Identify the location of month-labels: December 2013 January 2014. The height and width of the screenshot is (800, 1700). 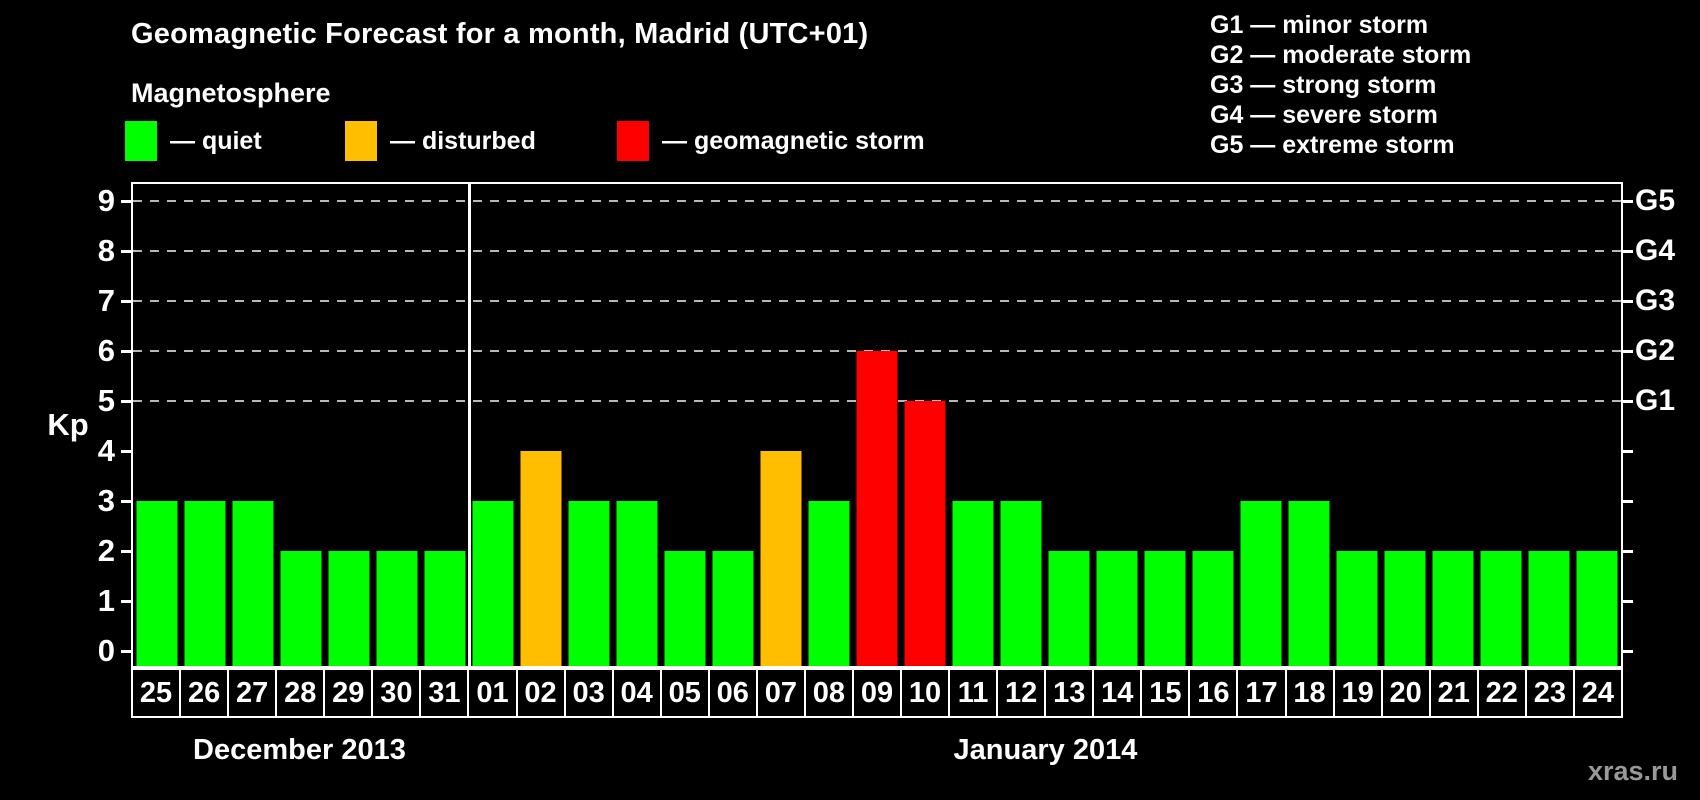
(877, 754).